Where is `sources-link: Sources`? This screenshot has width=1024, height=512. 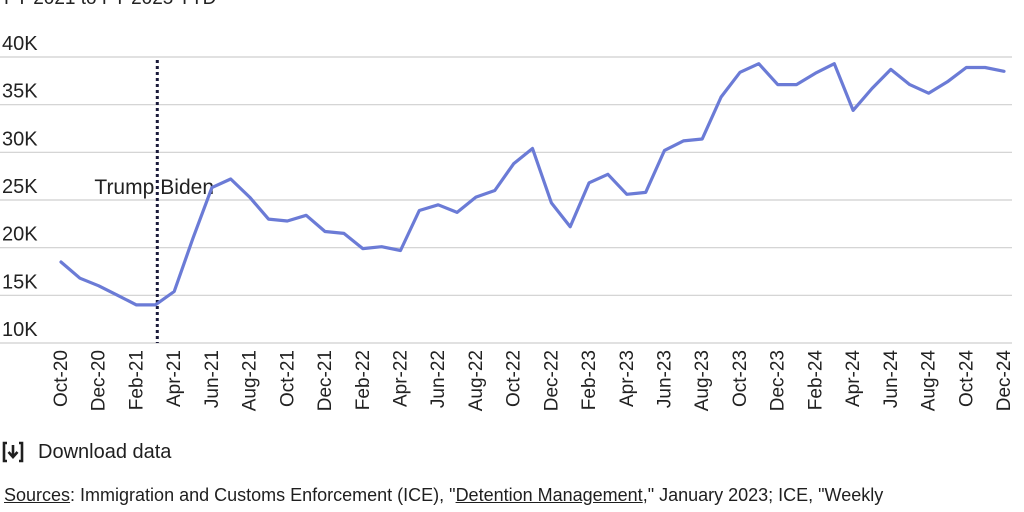
sources-link: Sources is located at coordinates (37, 495).